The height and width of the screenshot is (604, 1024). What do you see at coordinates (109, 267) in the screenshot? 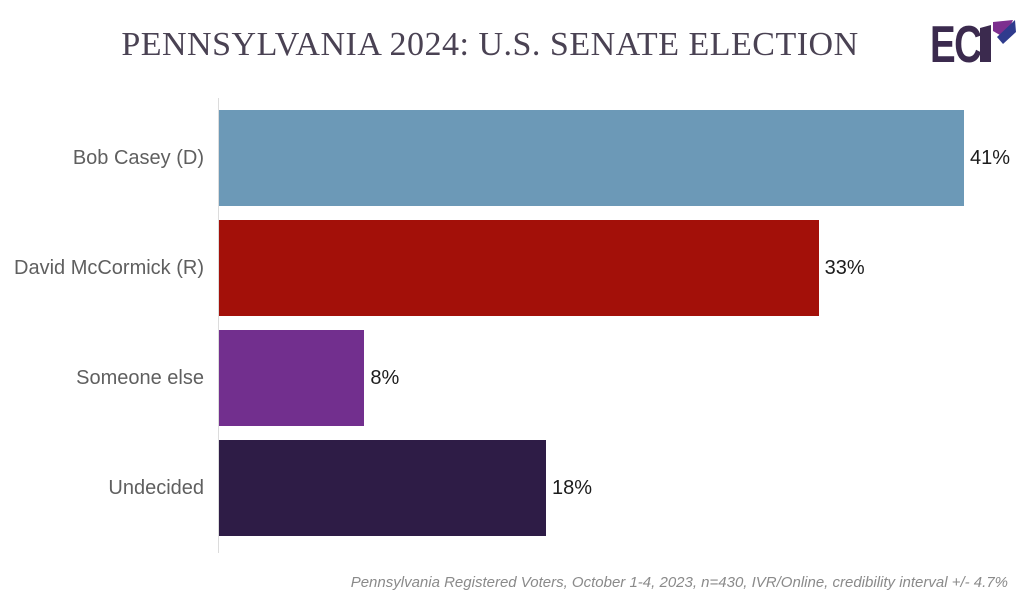
I see `bar-label: David McCormick (R)` at bounding box center [109, 267].